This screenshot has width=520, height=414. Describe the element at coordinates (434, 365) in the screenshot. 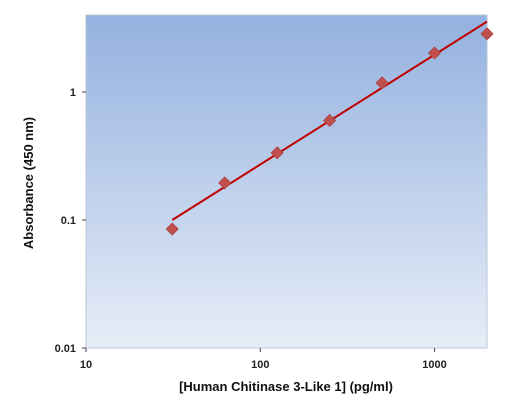

I see `x-tick-label: 1000` at that location.